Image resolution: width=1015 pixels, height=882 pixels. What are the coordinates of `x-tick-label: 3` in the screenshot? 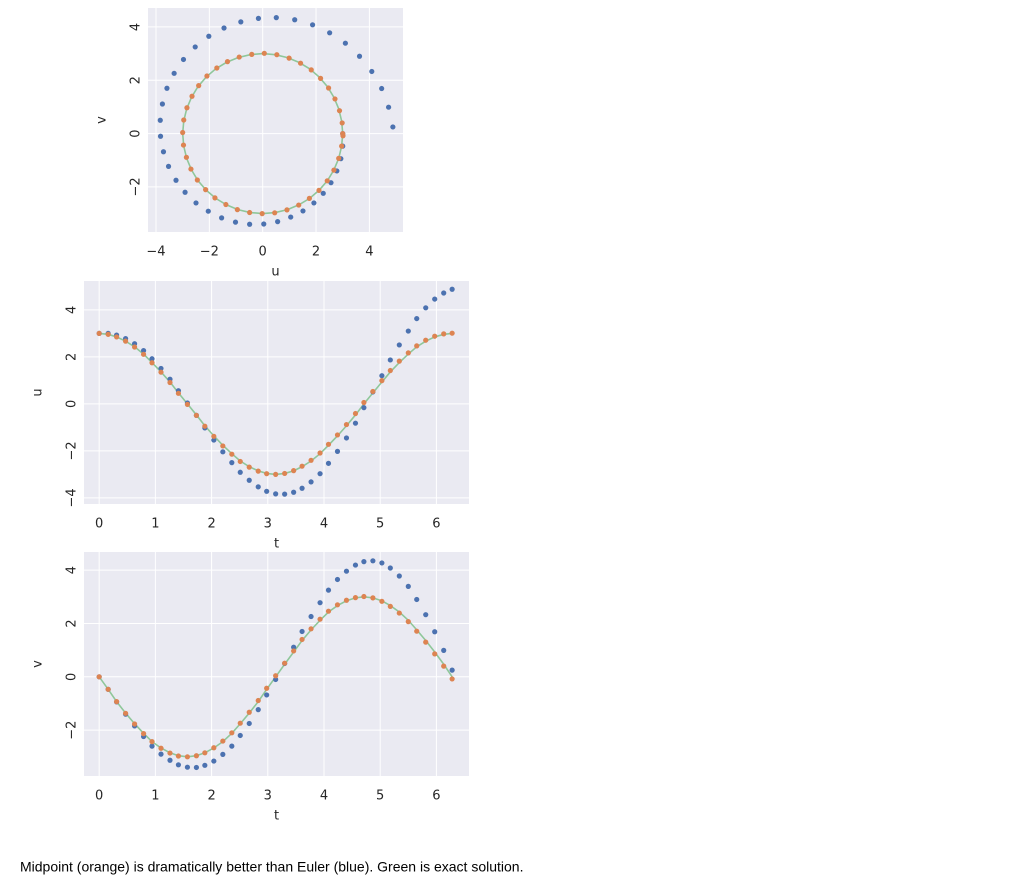 It's located at (268, 524).